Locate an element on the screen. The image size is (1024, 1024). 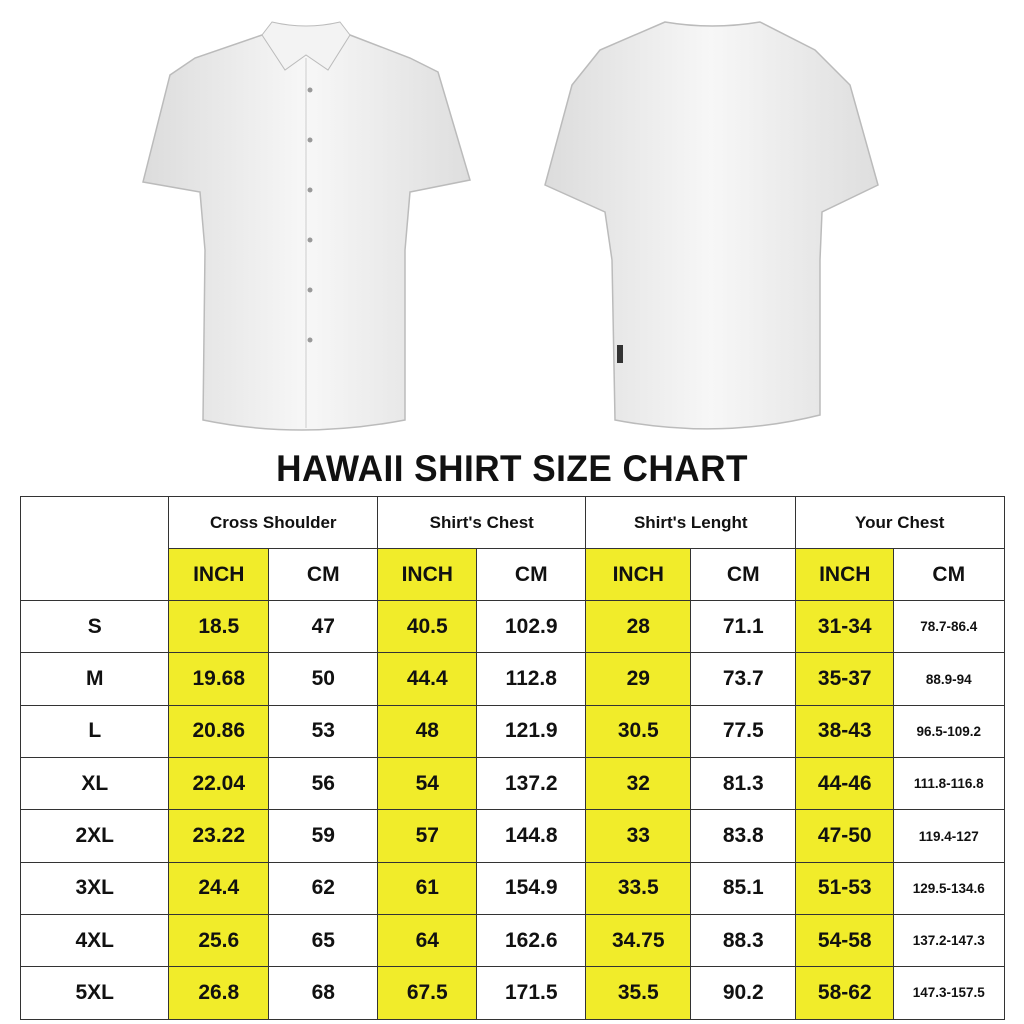
table-cell: 154.9 is located at coordinates (531, 888).